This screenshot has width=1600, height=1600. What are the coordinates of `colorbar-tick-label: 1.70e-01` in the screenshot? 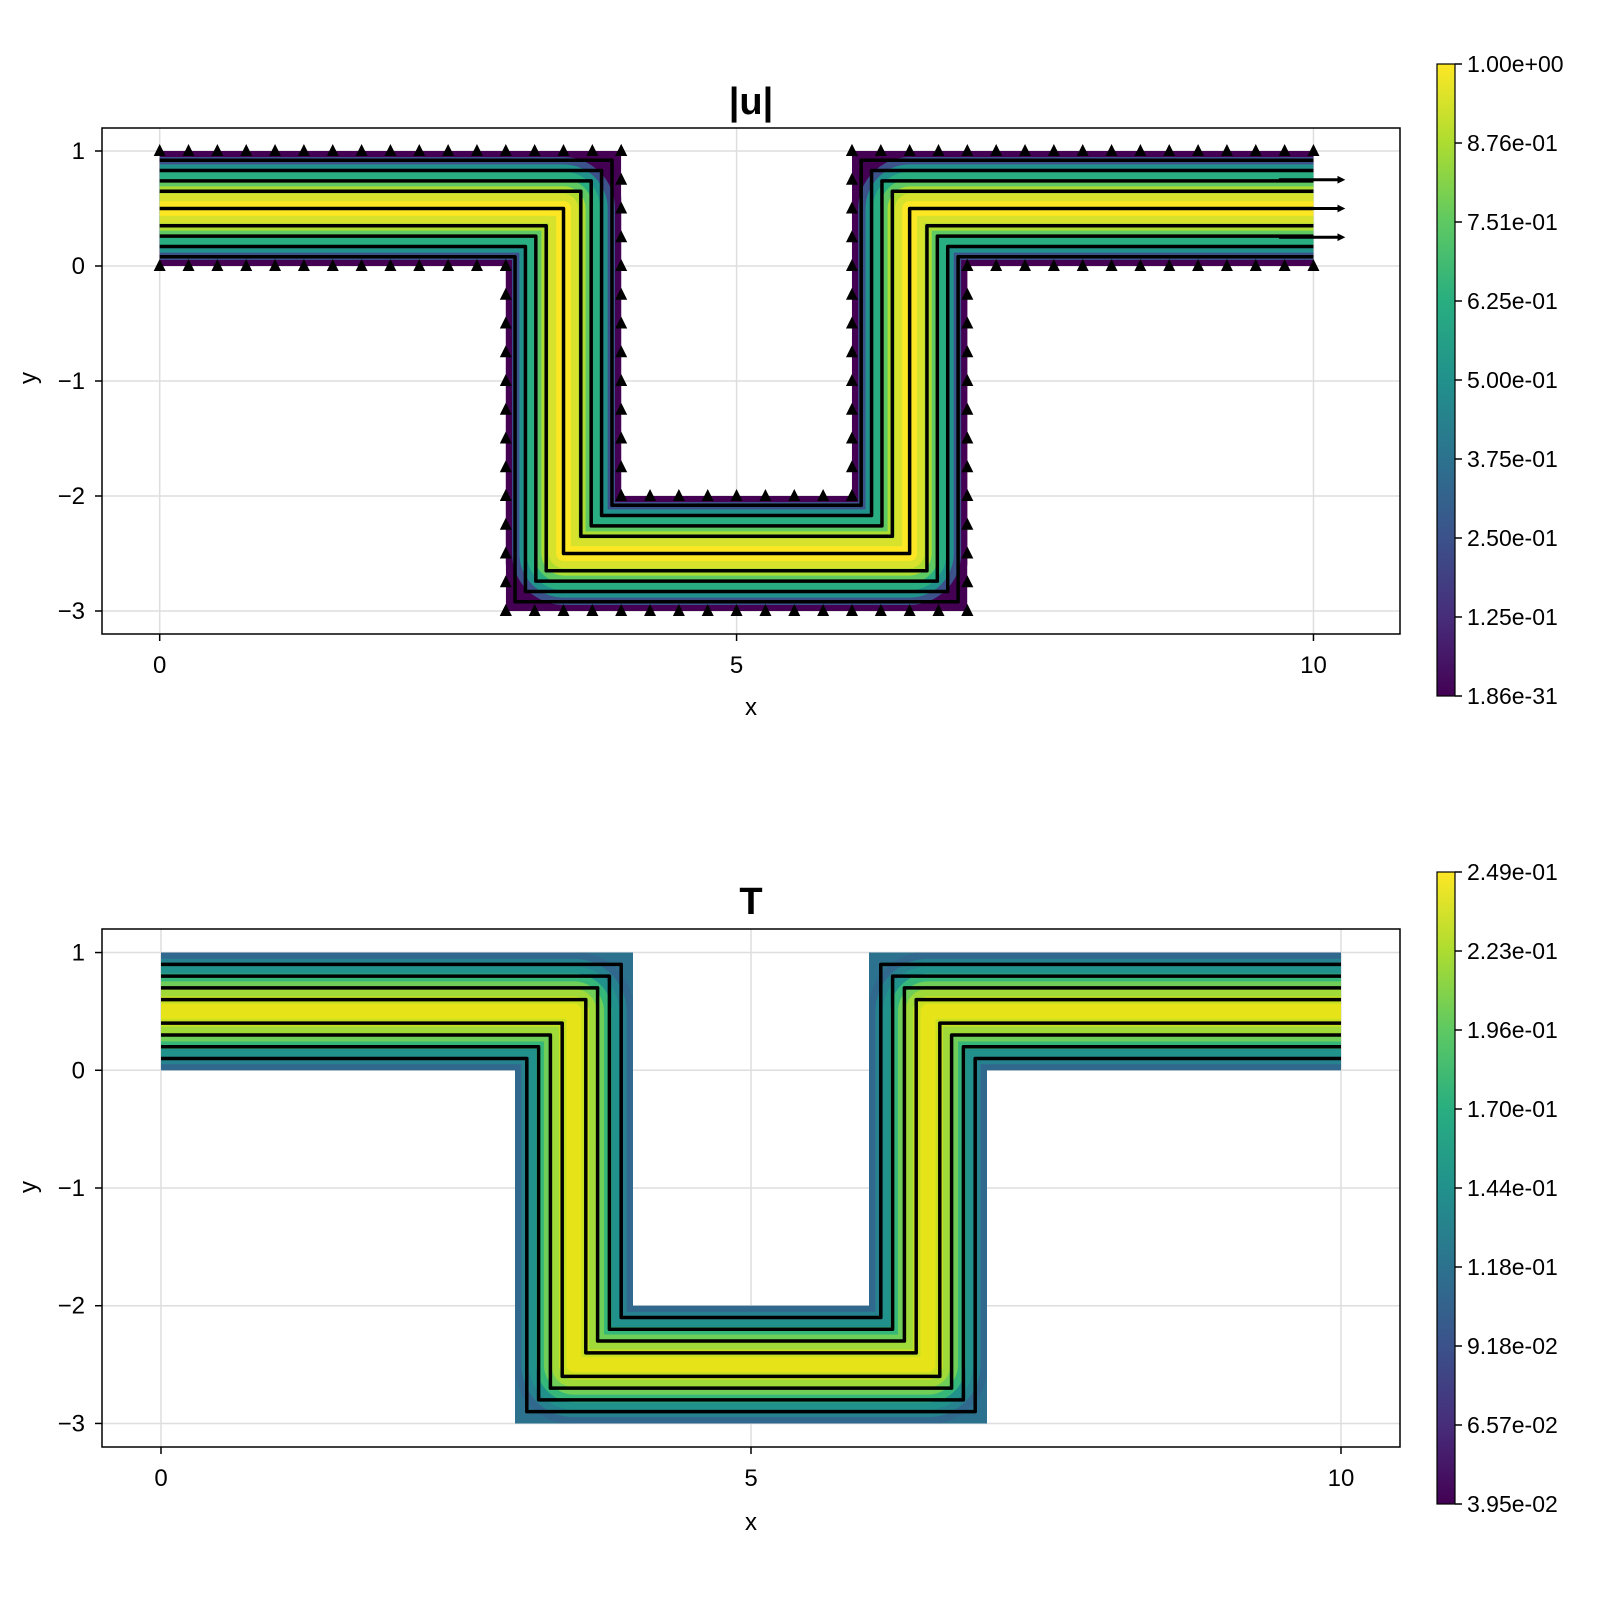 It's located at (1512, 1109).